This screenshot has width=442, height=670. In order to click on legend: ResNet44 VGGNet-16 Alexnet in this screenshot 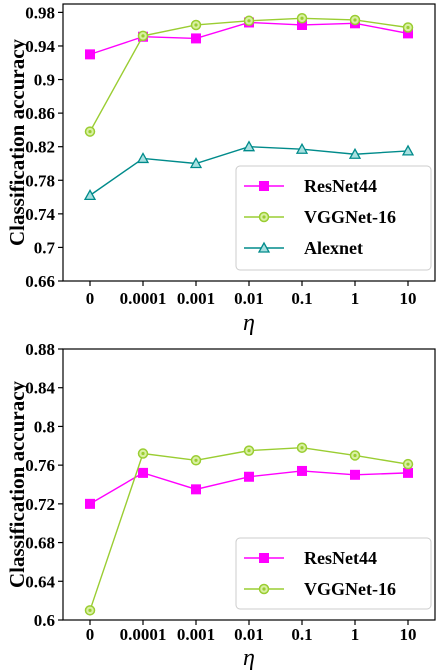, I will do `click(333, 218)`.